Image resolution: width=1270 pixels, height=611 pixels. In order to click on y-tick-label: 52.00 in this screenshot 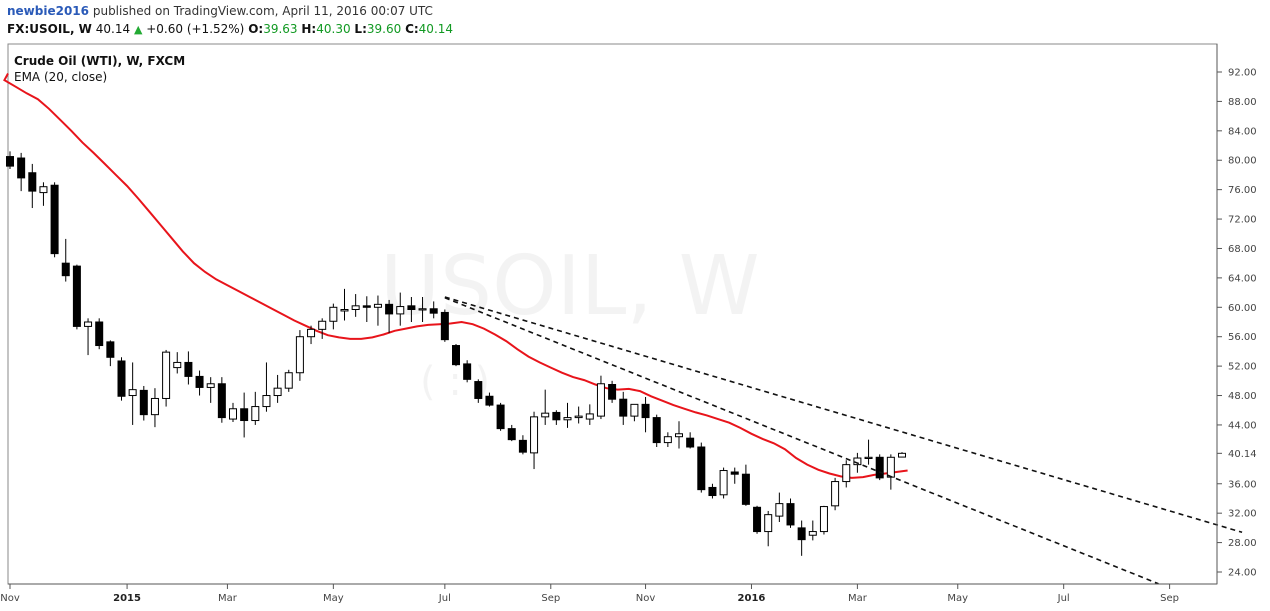, I will do `click(1242, 367)`.